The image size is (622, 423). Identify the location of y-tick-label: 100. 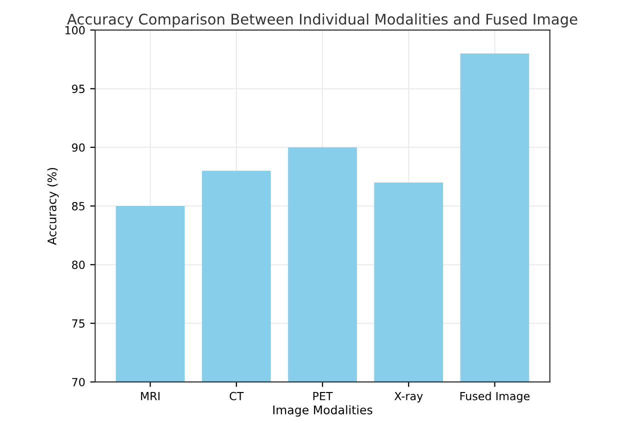
(75, 30).